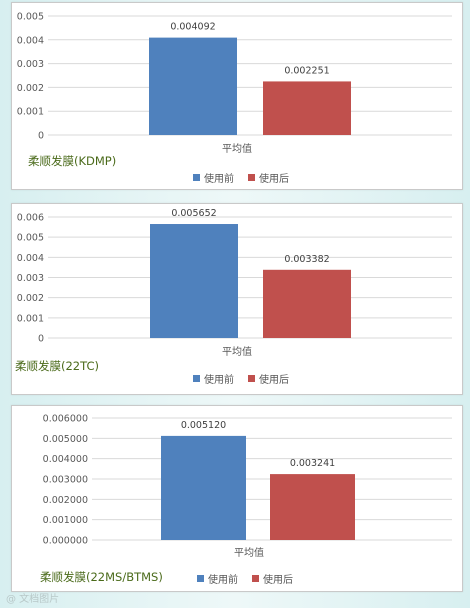 The width and height of the screenshot is (470, 608). Describe the element at coordinates (65, 459) in the screenshot. I see `y-tick-label: 0.004000` at that location.